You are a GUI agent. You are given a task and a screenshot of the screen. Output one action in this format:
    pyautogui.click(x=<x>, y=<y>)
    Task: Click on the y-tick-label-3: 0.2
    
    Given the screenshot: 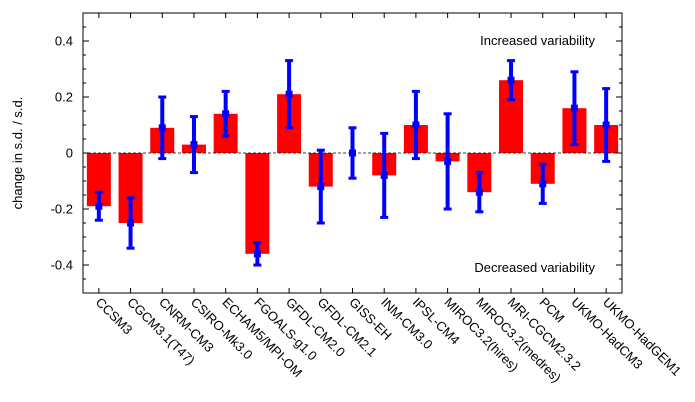 What is the action you would take?
    pyautogui.click(x=64, y=97)
    